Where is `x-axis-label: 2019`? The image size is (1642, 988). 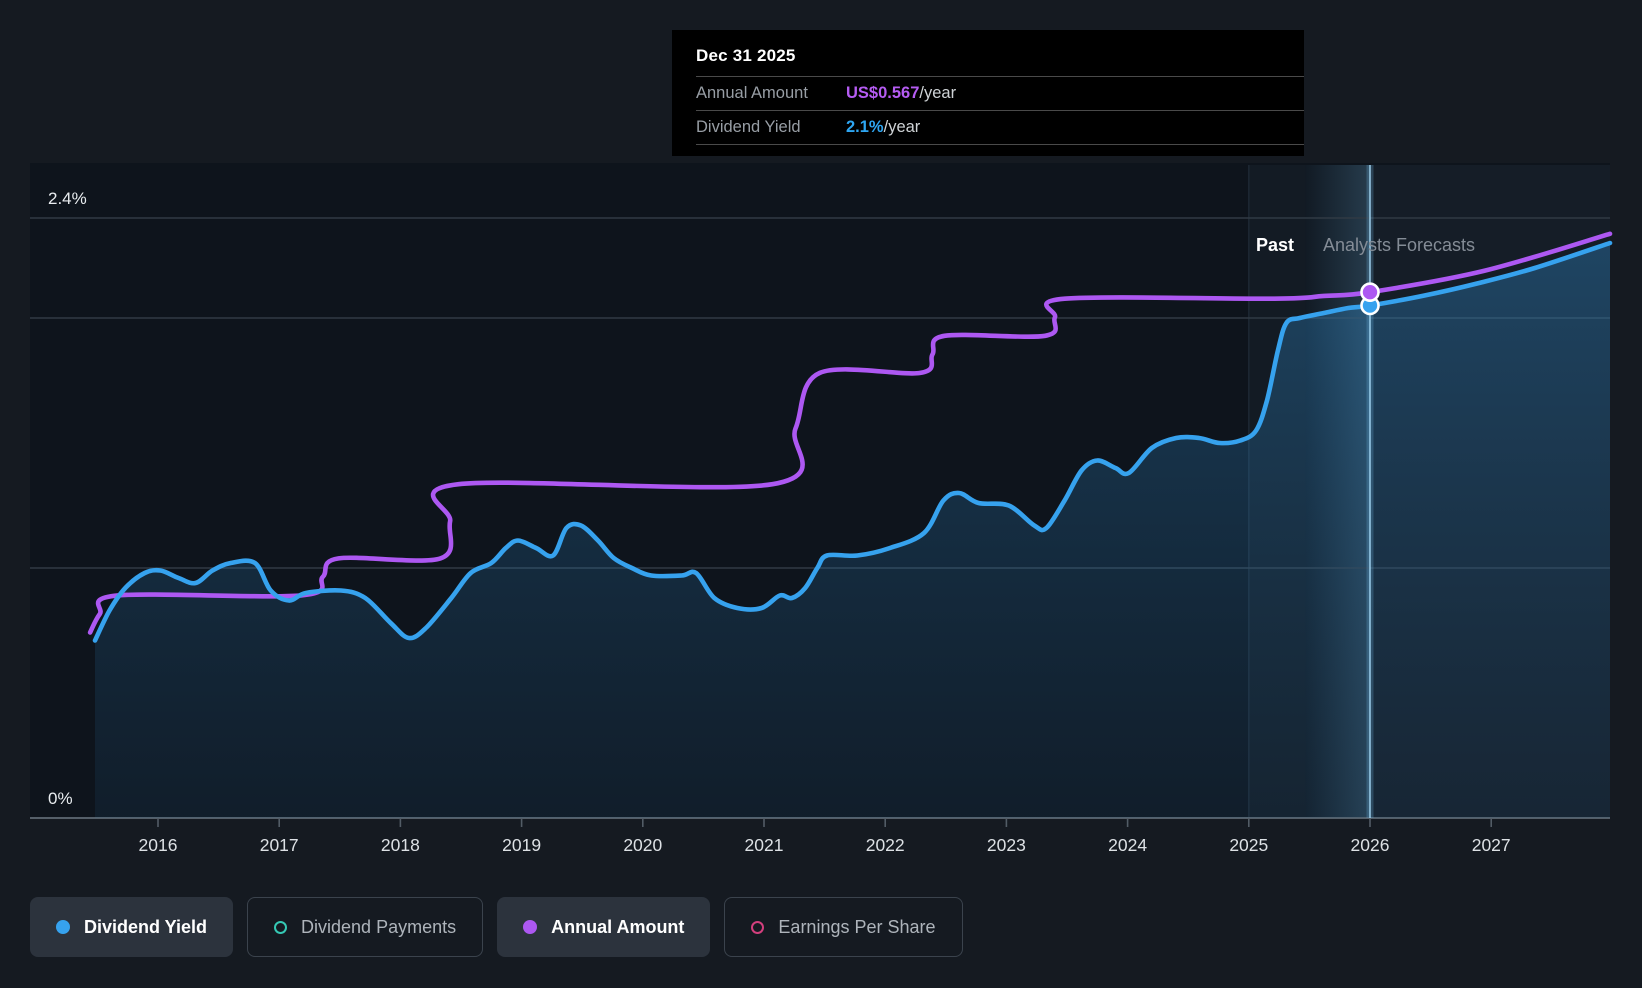
x-axis-label: 2019 is located at coordinates (521, 845).